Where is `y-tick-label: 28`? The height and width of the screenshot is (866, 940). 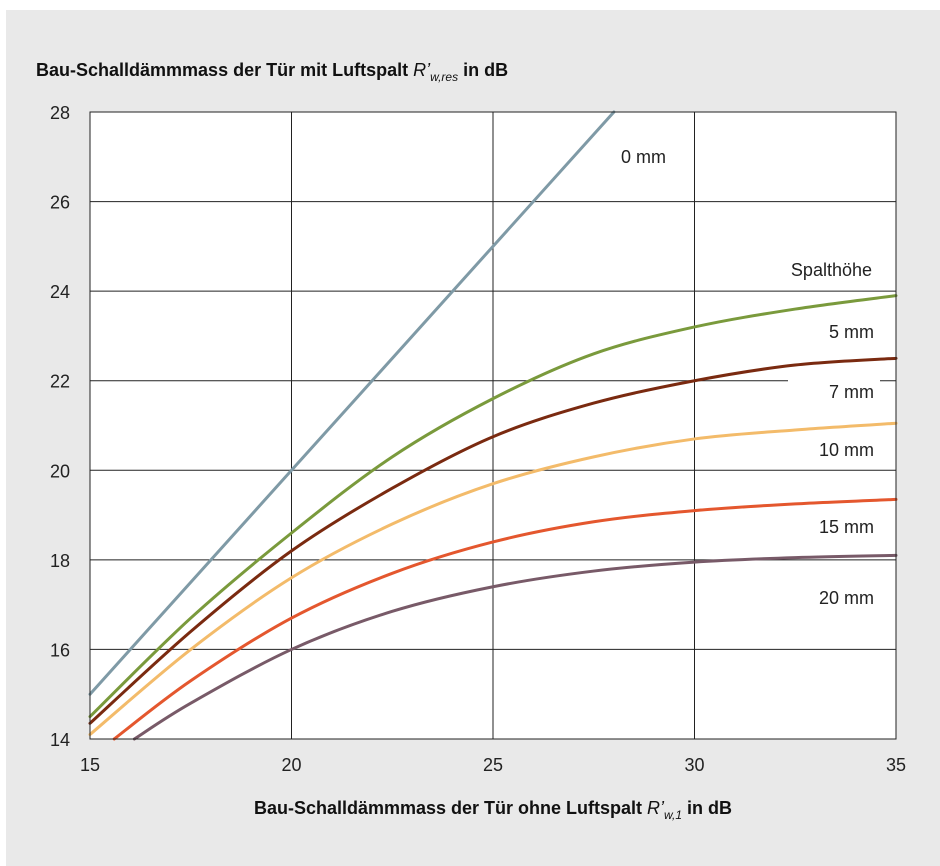
y-tick-label: 28 is located at coordinates (60, 113).